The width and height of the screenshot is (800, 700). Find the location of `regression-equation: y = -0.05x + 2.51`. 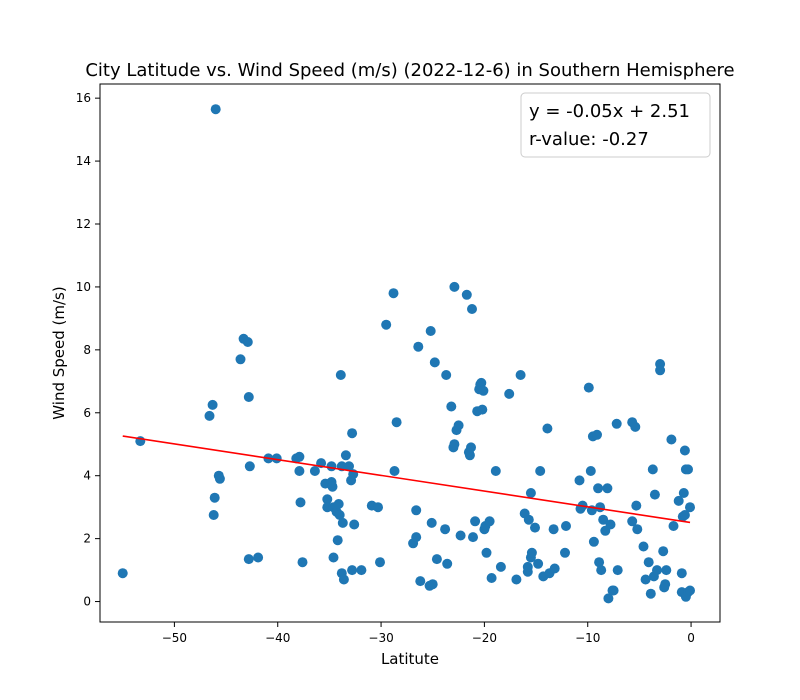

regression-equation: y = -0.05x + 2.51 is located at coordinates (609, 111).